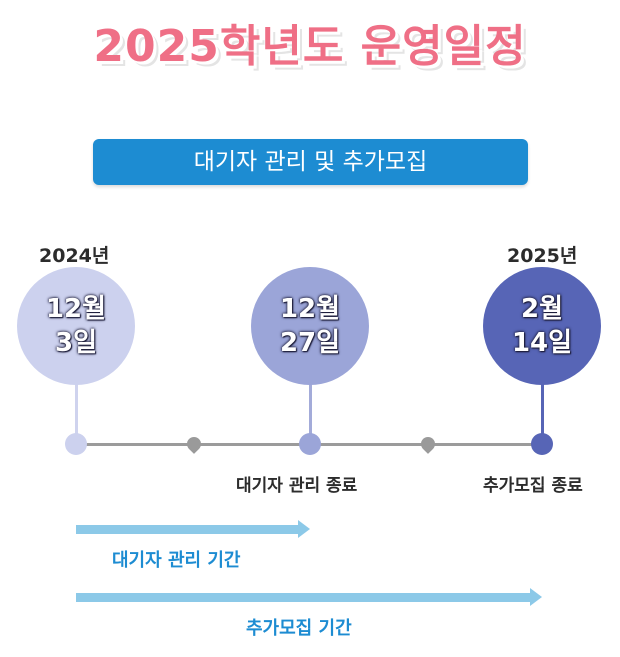 The width and height of the screenshot is (620, 657). Describe the element at coordinates (310, 407) in the screenshot. I see `stem-mid` at that location.